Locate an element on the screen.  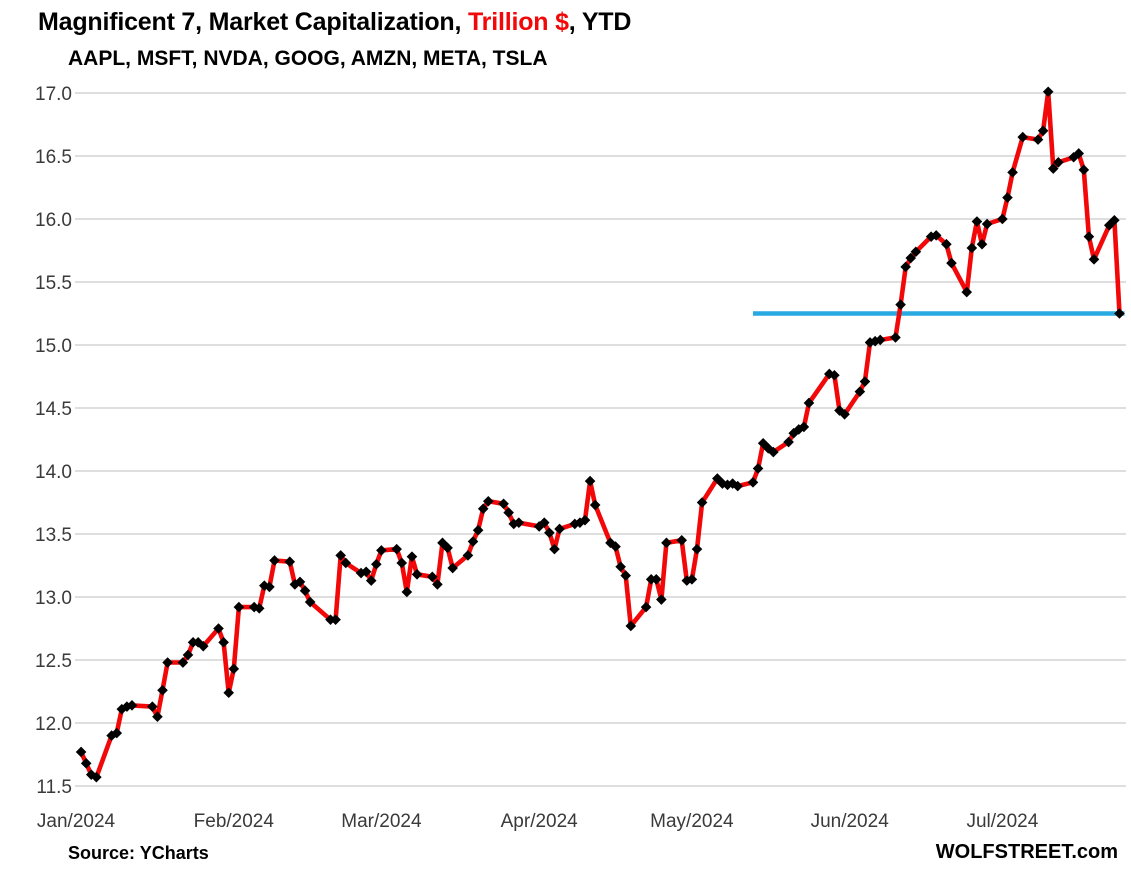
x-tick-label: Jun/2024 is located at coordinates (850, 821).